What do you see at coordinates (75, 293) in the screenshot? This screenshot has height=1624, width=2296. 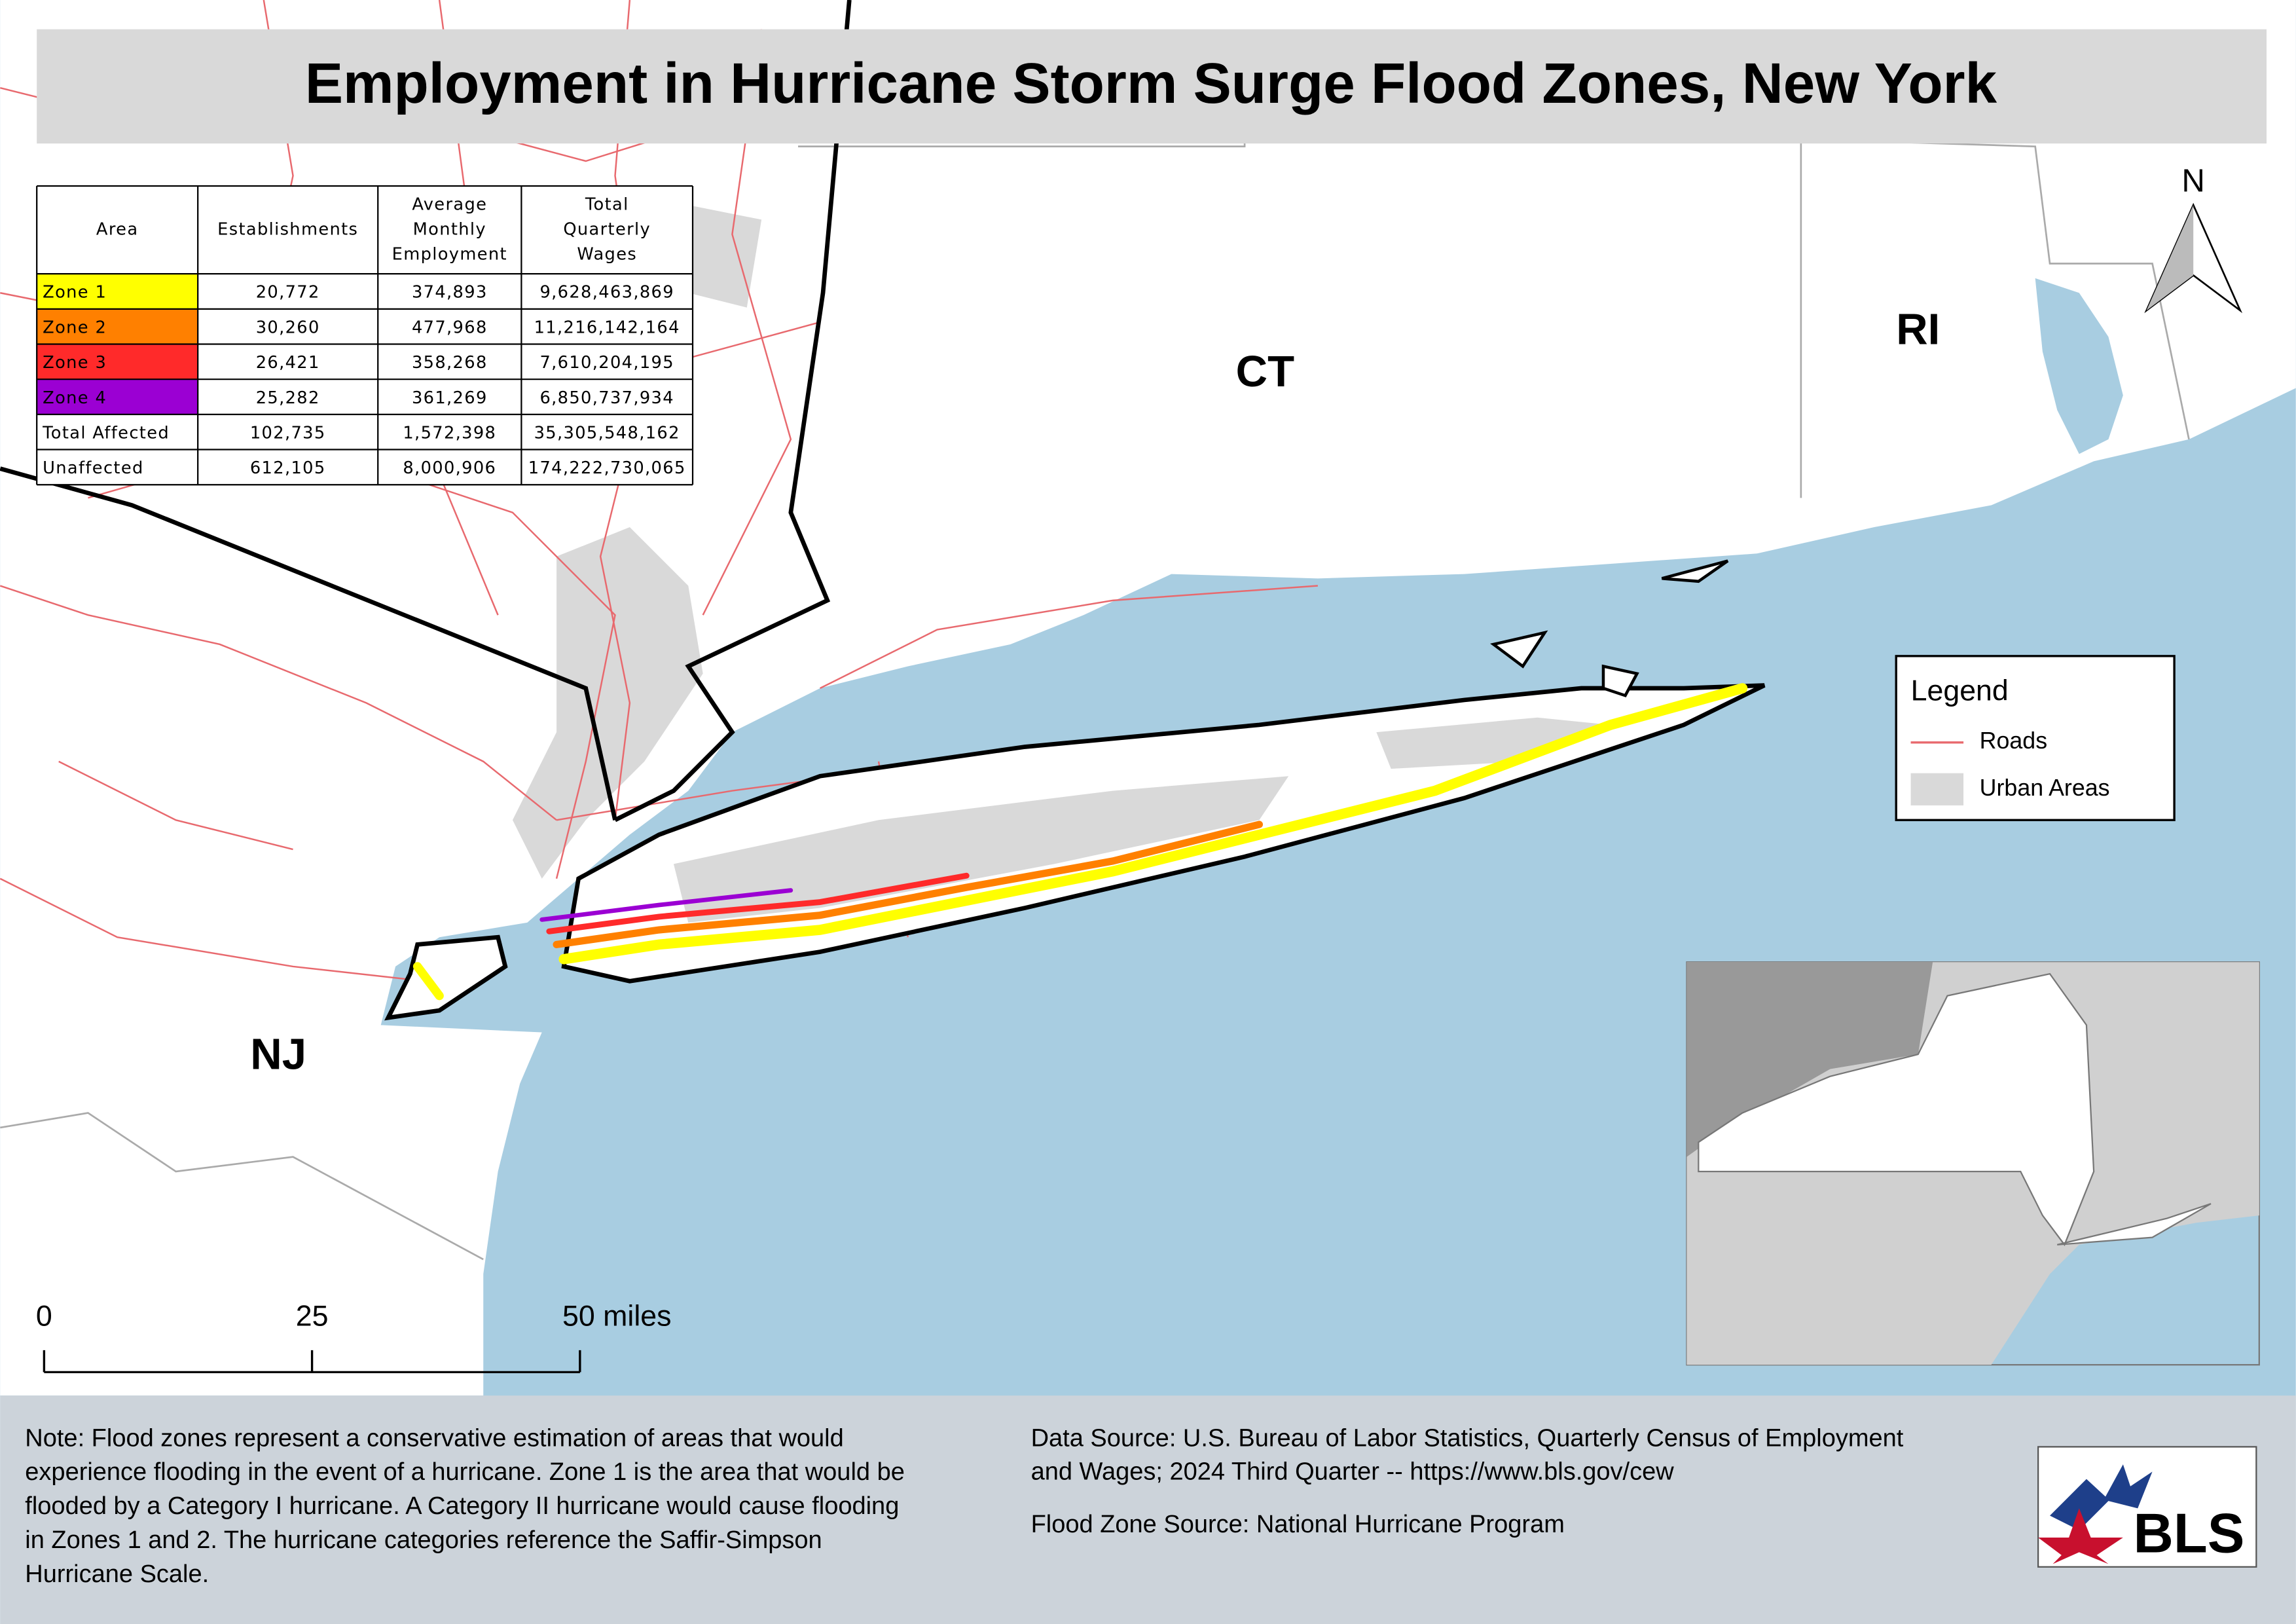 I see `table-cell: Zone 1` at bounding box center [75, 293].